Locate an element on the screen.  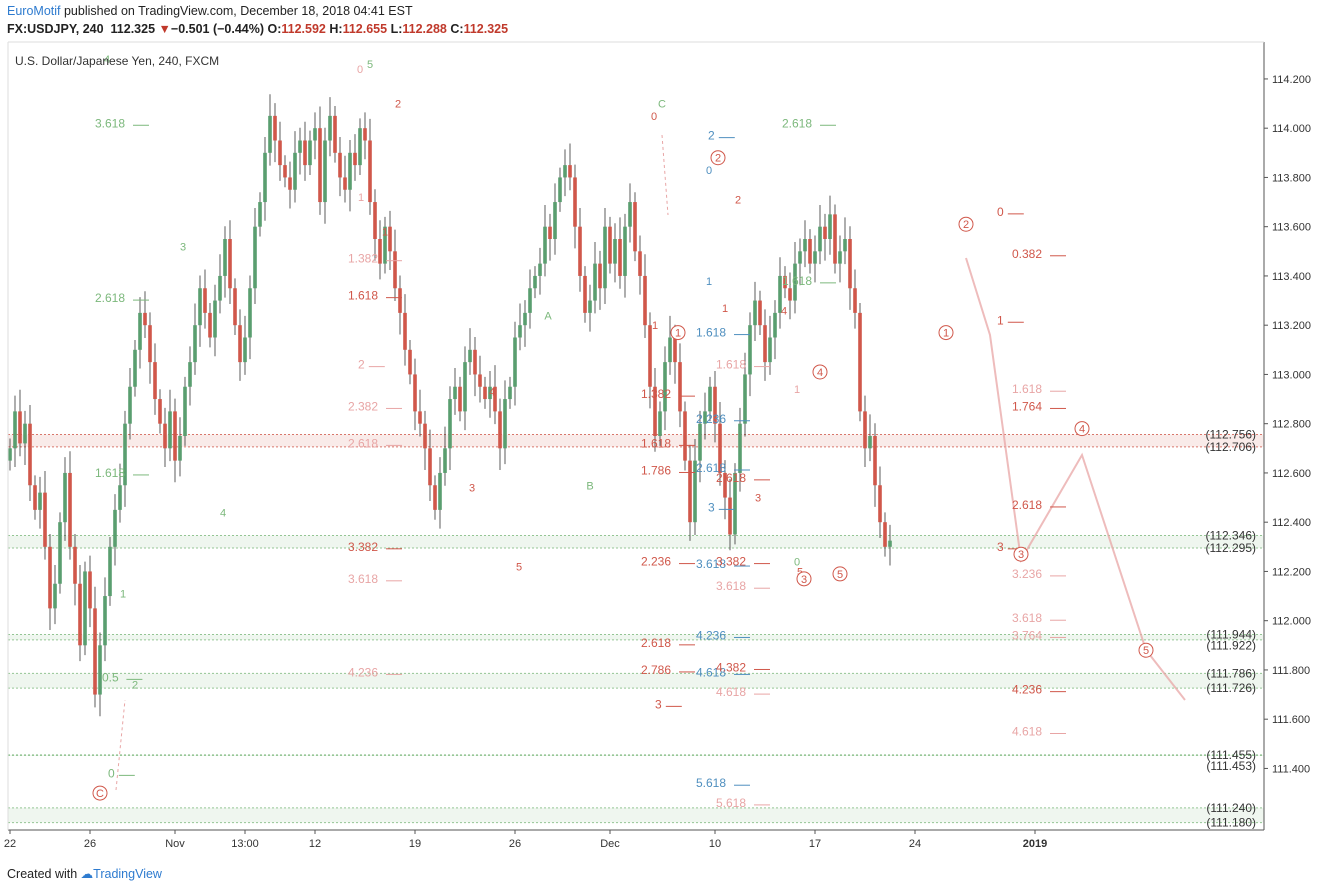
wave-circle-label: 1 is located at coordinates (946, 334).